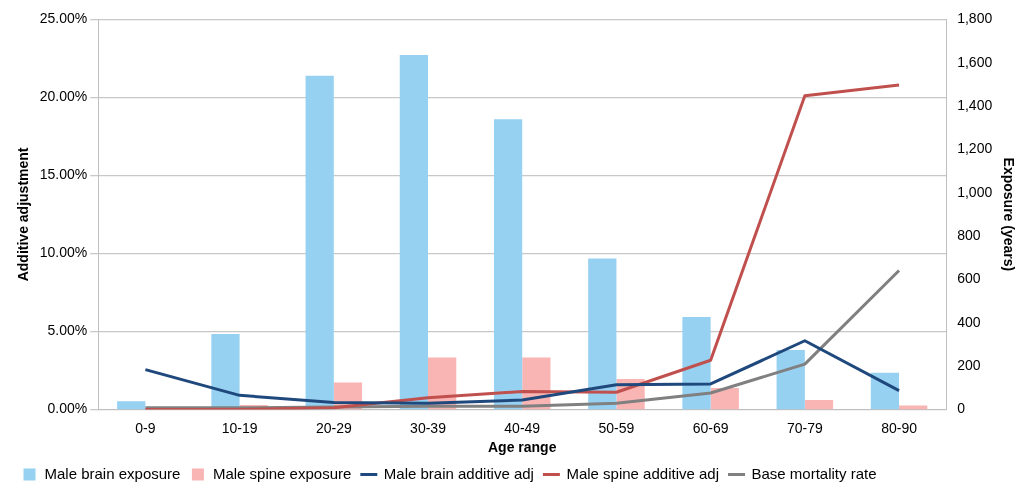 This screenshot has height=500, width=1032. Describe the element at coordinates (522, 447) in the screenshot. I see `x-axis-title: Age range` at that location.